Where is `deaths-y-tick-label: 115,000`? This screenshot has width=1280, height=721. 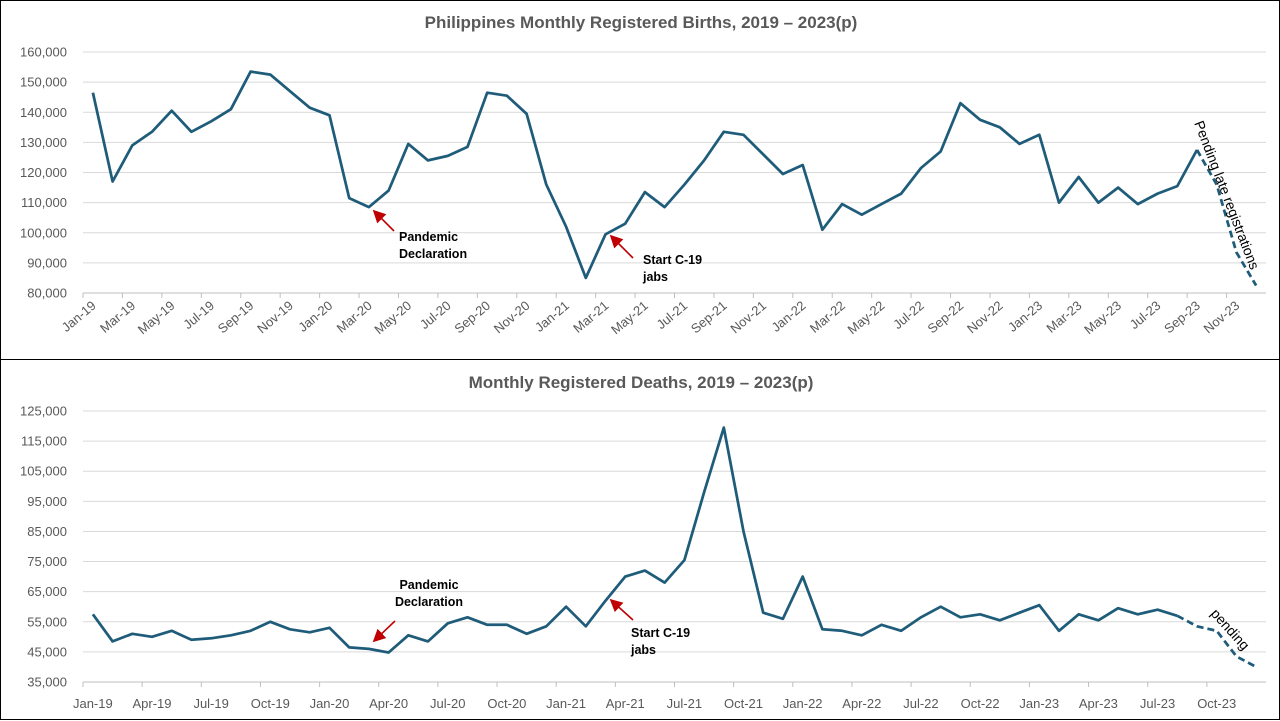 deaths-y-tick-label: 115,000 is located at coordinates (44, 441).